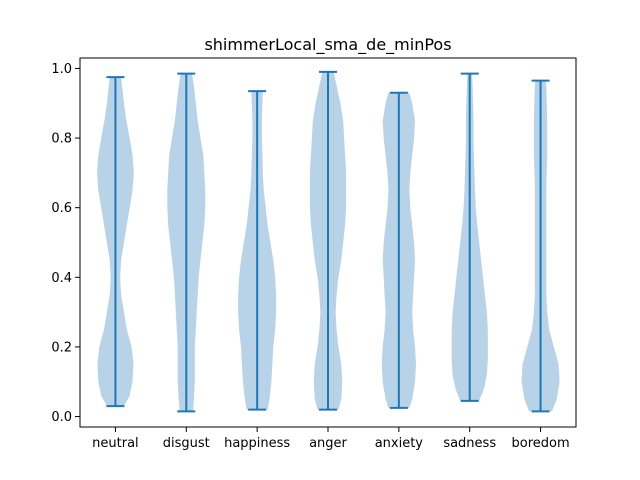 This screenshot has height=480, width=640. I want to click on x-tick-label-disgust: disgust, so click(186, 443).